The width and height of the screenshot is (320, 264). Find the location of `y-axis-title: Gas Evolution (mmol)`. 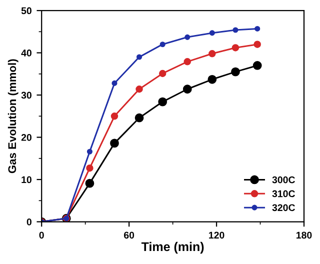

y-axis-title: Gas Evolution (mmol) is located at coordinates (13, 116).